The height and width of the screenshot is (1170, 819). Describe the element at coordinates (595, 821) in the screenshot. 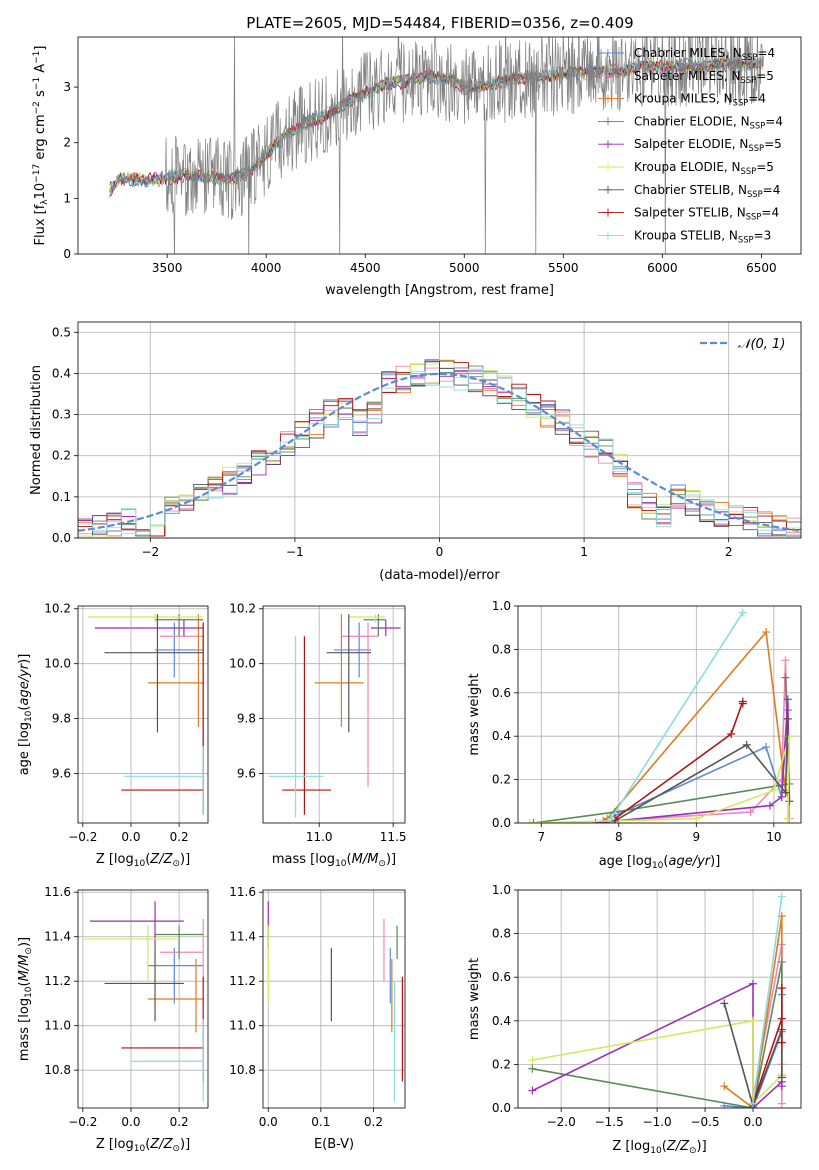

I see `weight-marker-salpeter_elodie` at that location.